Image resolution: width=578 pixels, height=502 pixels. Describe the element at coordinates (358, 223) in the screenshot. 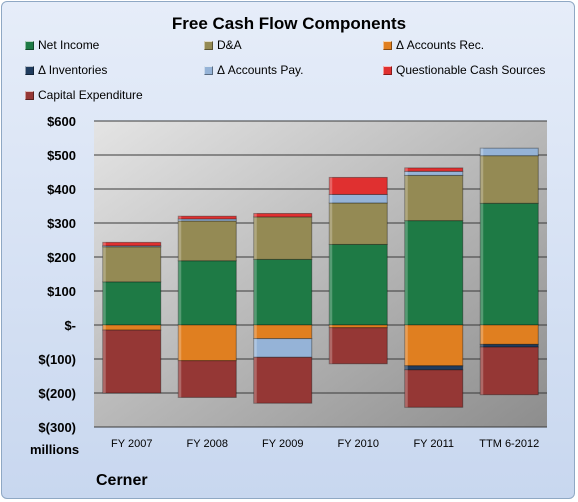

I see `bar-d-a-fy-2010` at that location.